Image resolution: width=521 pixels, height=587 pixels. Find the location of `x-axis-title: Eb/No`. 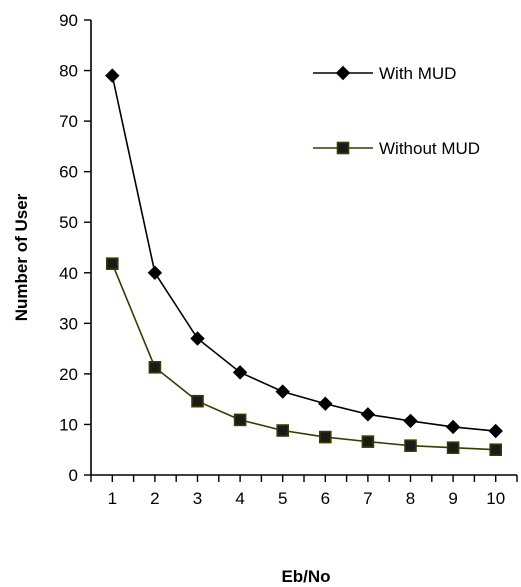

x-axis-title: Eb/No is located at coordinates (305, 576).